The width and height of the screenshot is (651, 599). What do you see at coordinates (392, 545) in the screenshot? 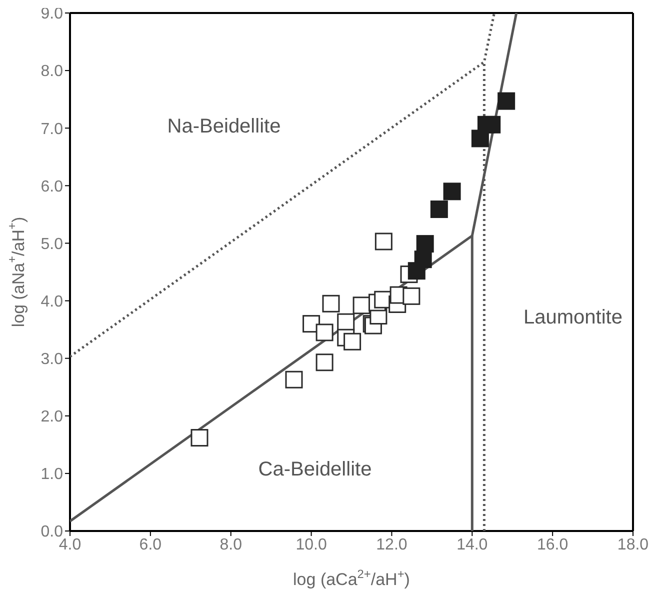
I see `x-tick-label: 12.0` at bounding box center [392, 545].